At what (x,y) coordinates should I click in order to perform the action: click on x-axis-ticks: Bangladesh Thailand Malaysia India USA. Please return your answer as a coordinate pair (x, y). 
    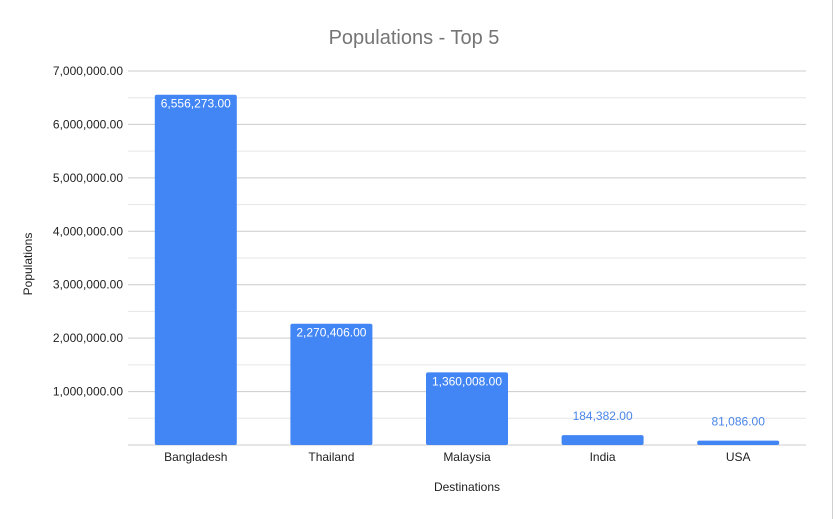
    Looking at the image, I should click on (457, 457).